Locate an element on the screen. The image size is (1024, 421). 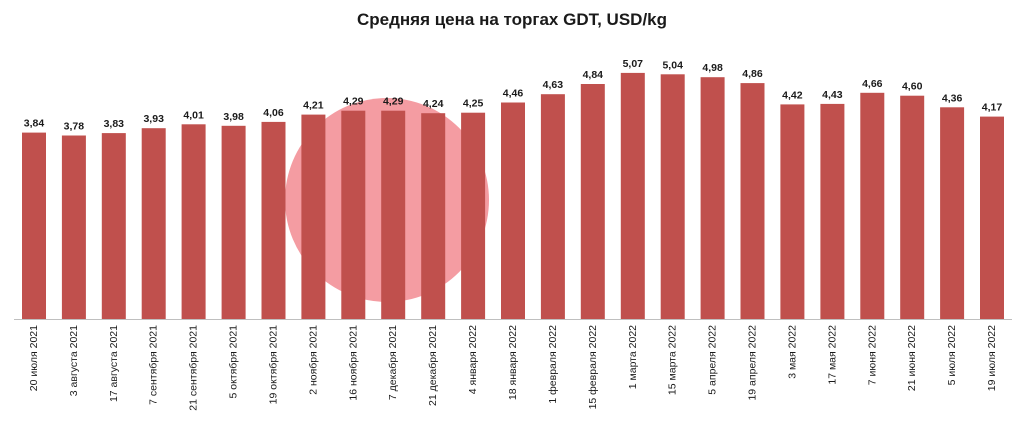
category-label: 3 августа 2021 is located at coordinates (74, 360).